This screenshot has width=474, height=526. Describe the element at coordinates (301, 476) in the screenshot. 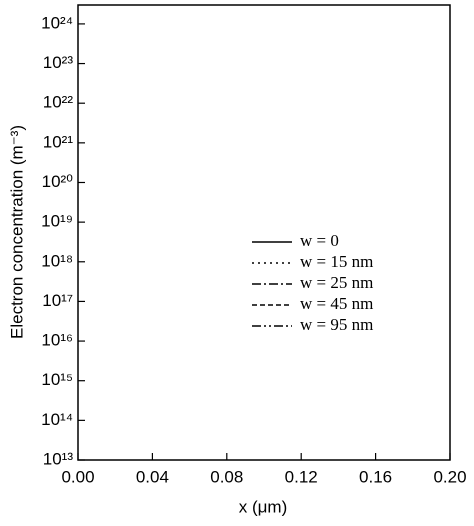

I see `x-tick-label: 0.12` at that location.